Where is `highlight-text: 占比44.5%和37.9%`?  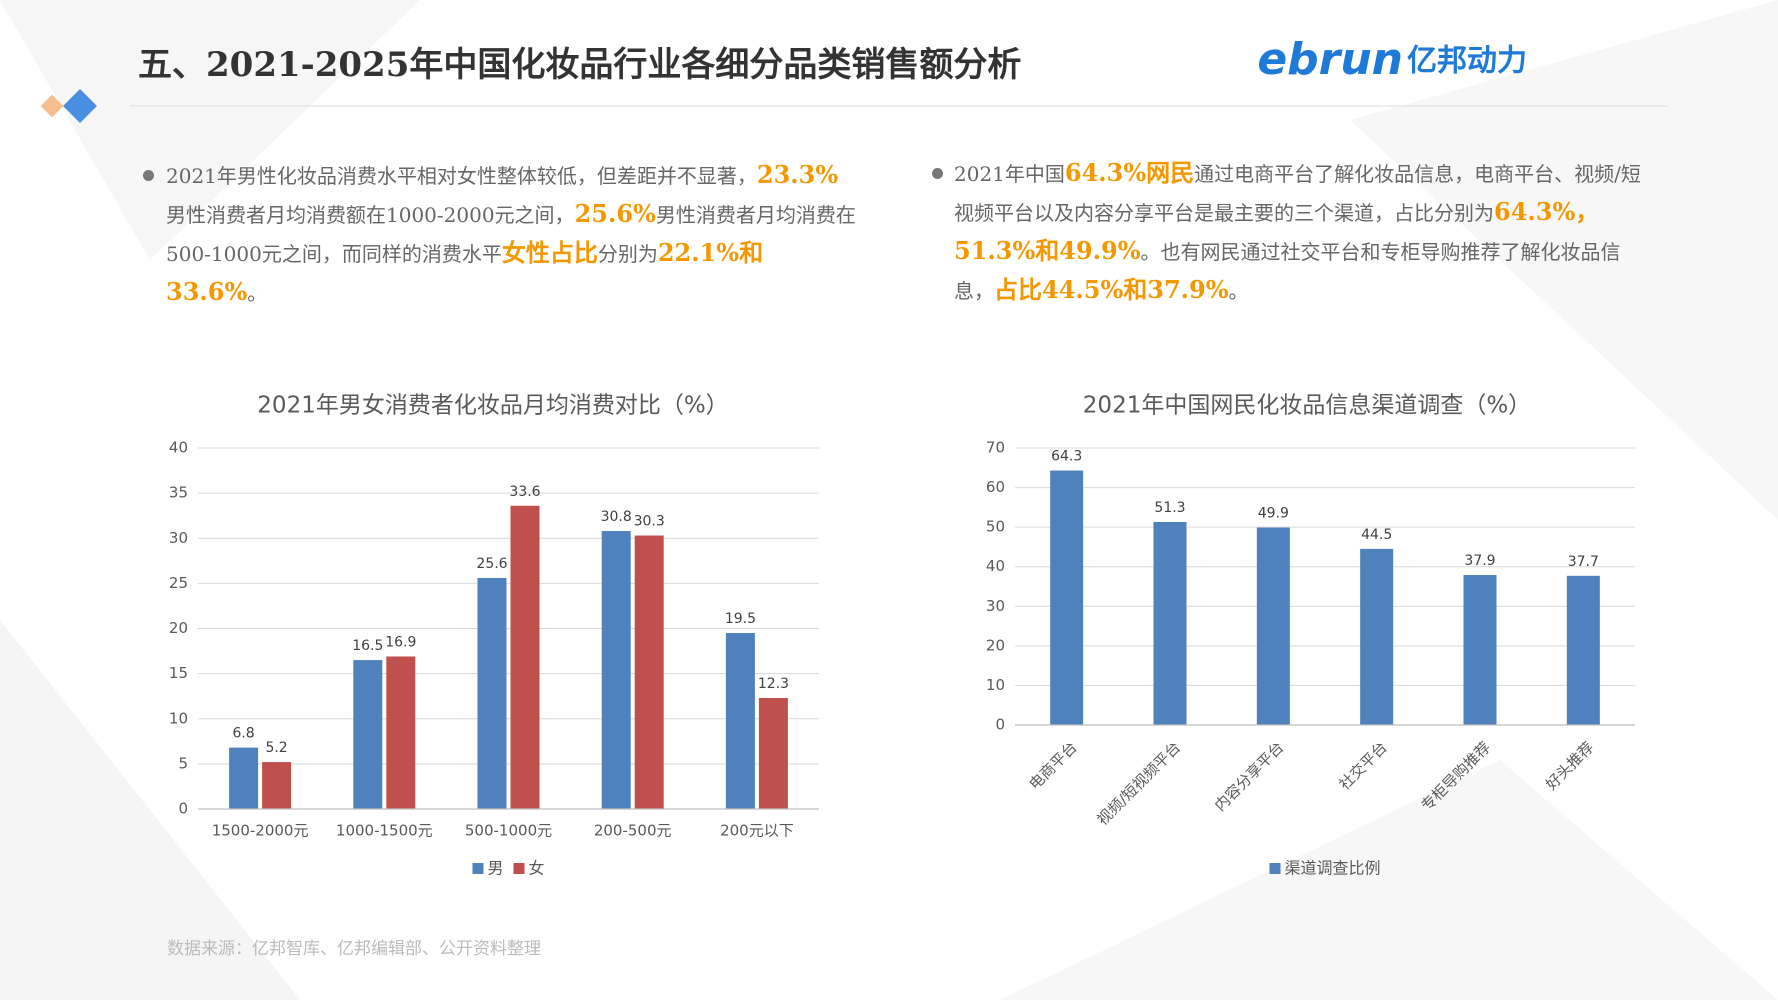 highlight-text: 占比44.5%和37.9% is located at coordinates (1111, 289).